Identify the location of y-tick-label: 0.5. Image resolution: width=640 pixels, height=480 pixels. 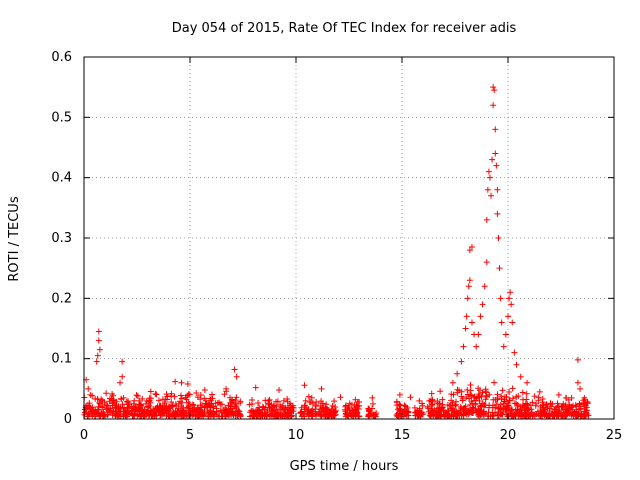
(61, 117).